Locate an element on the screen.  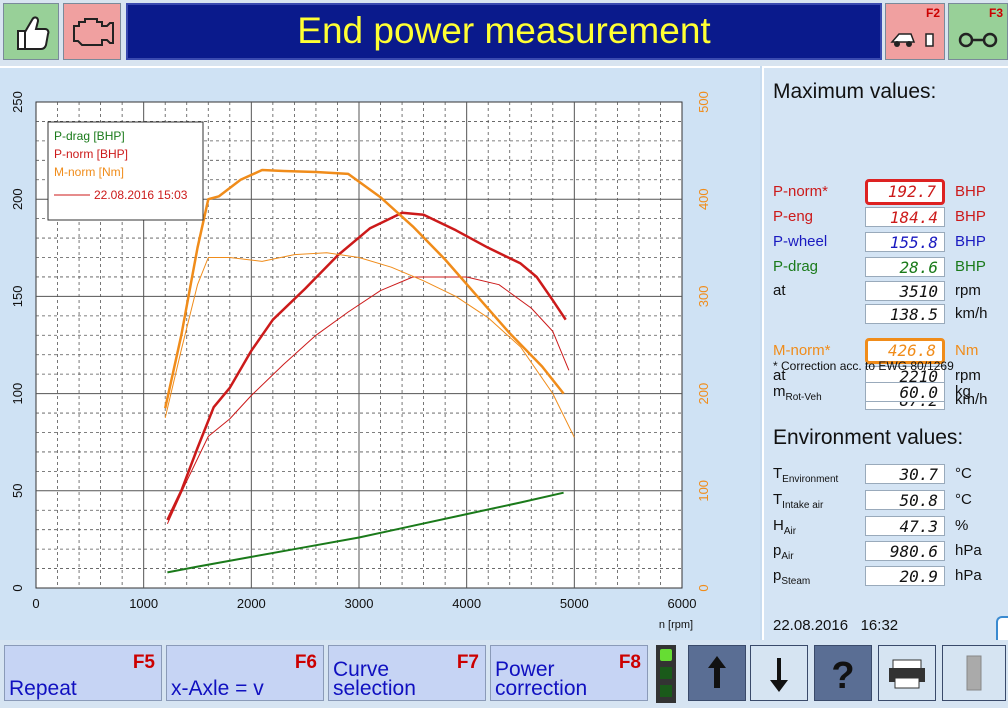
y-tick-label-left: 250 is located at coordinates (17, 102).